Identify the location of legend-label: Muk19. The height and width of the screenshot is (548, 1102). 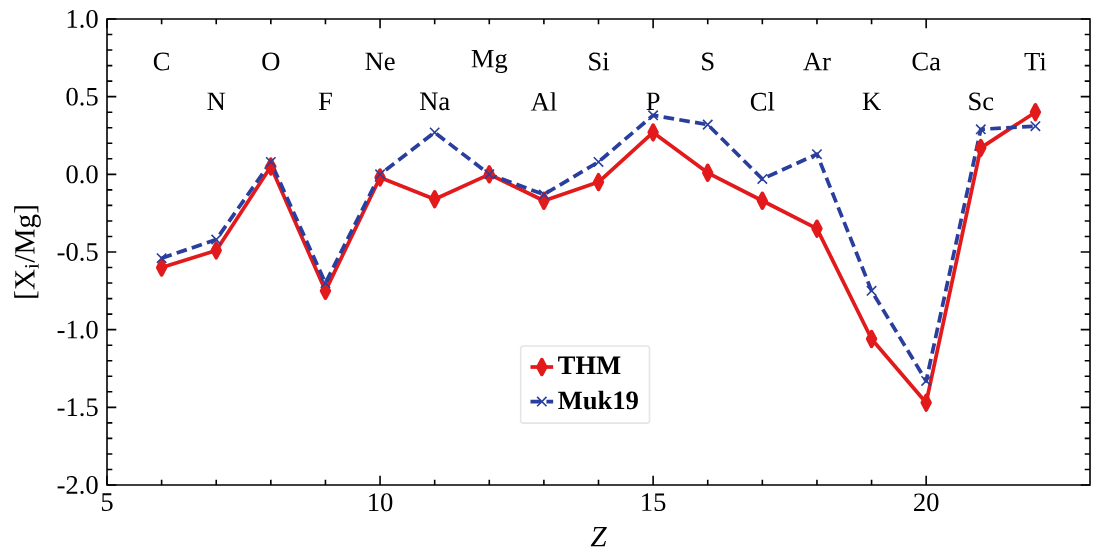
(598, 400).